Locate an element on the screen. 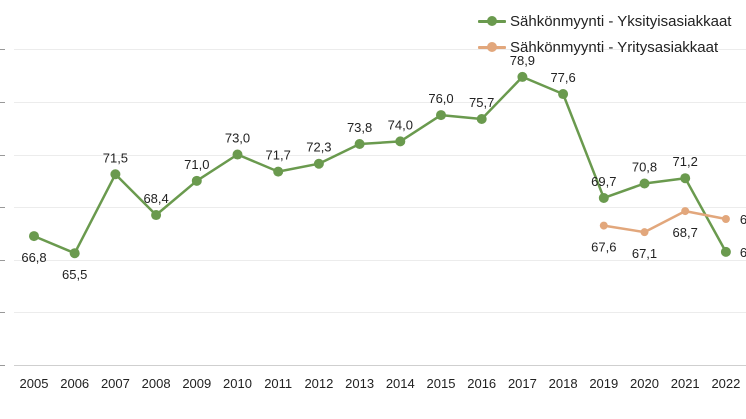  x-tick-label: 2013 is located at coordinates (359, 383).